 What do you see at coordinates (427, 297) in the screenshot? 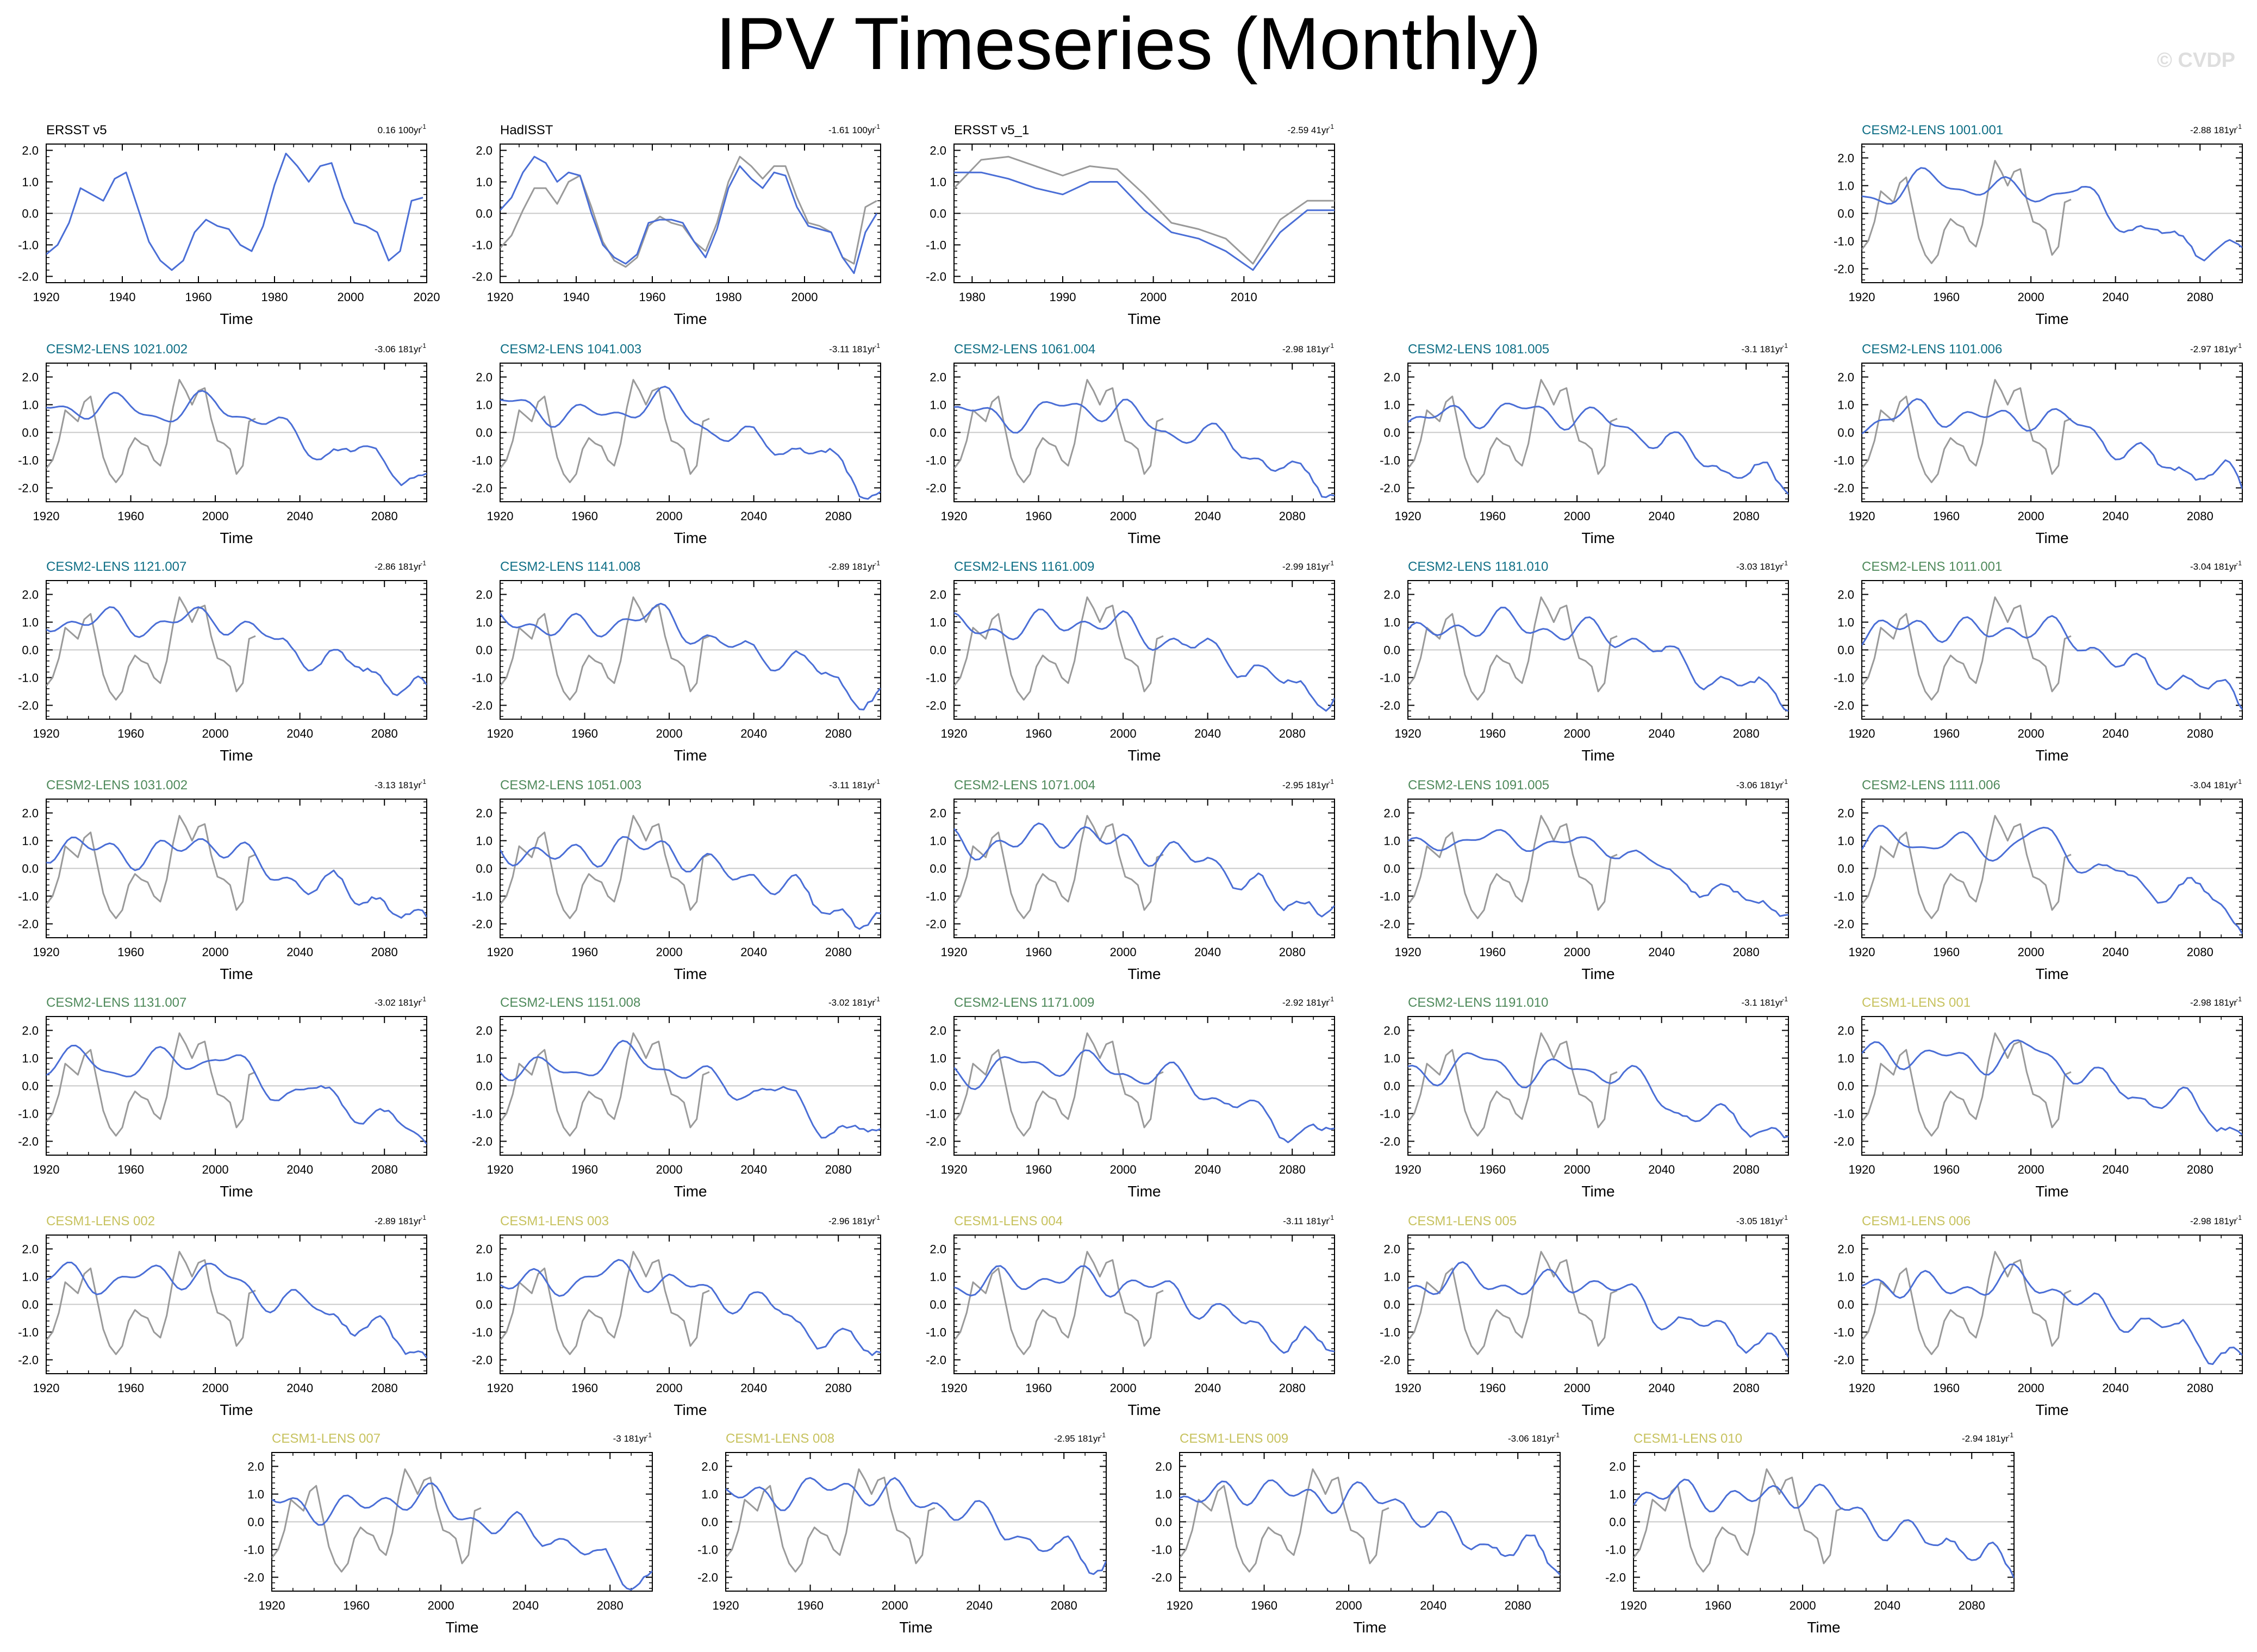
I see `x-tick-label: 2020` at bounding box center [427, 297].